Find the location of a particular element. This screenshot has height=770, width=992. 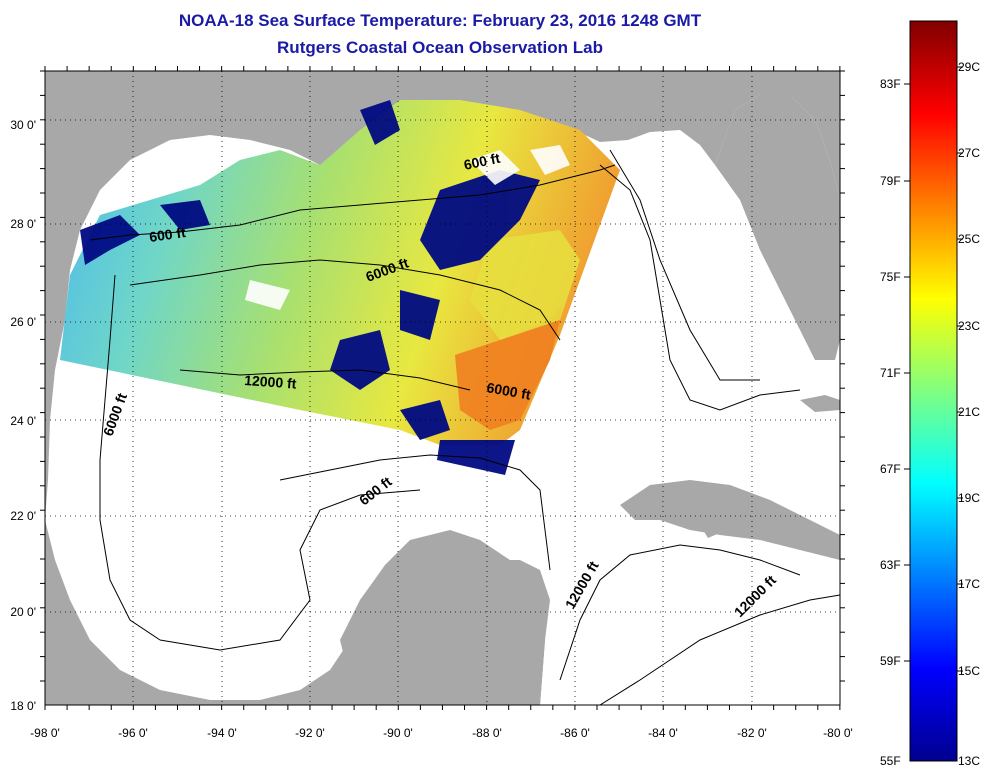

land-isla-juventud is located at coordinates (711, 529).